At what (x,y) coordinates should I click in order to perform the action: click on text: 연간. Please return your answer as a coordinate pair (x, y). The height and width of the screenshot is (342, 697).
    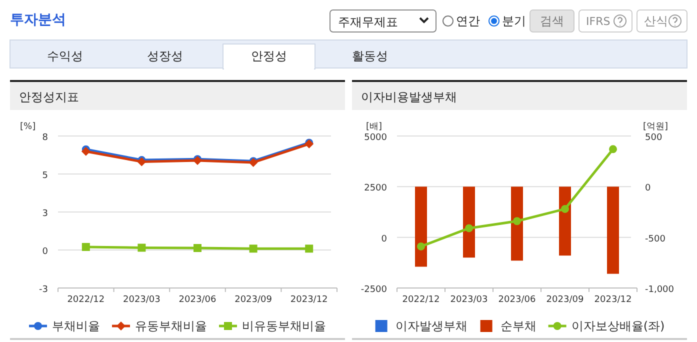
    Looking at the image, I should click on (468, 21).